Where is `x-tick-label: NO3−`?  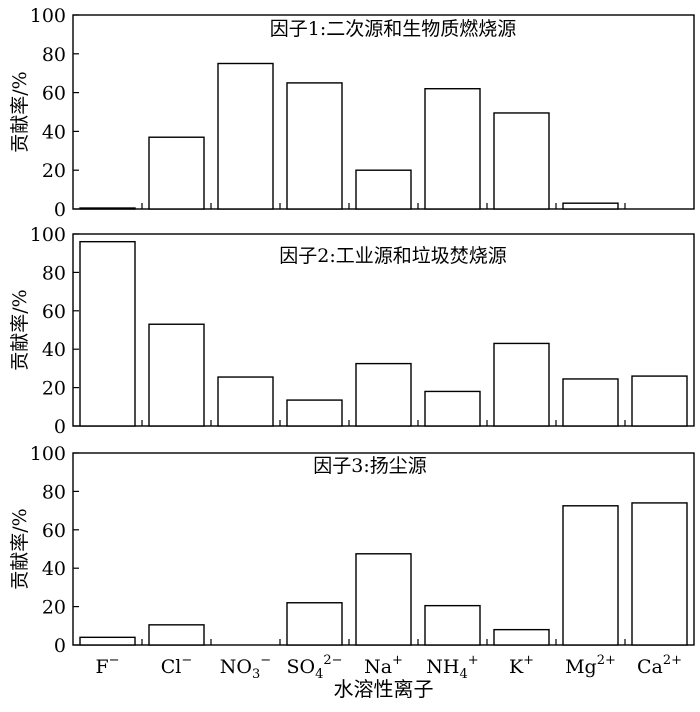 x-tick-label: NO3− is located at coordinates (245, 667).